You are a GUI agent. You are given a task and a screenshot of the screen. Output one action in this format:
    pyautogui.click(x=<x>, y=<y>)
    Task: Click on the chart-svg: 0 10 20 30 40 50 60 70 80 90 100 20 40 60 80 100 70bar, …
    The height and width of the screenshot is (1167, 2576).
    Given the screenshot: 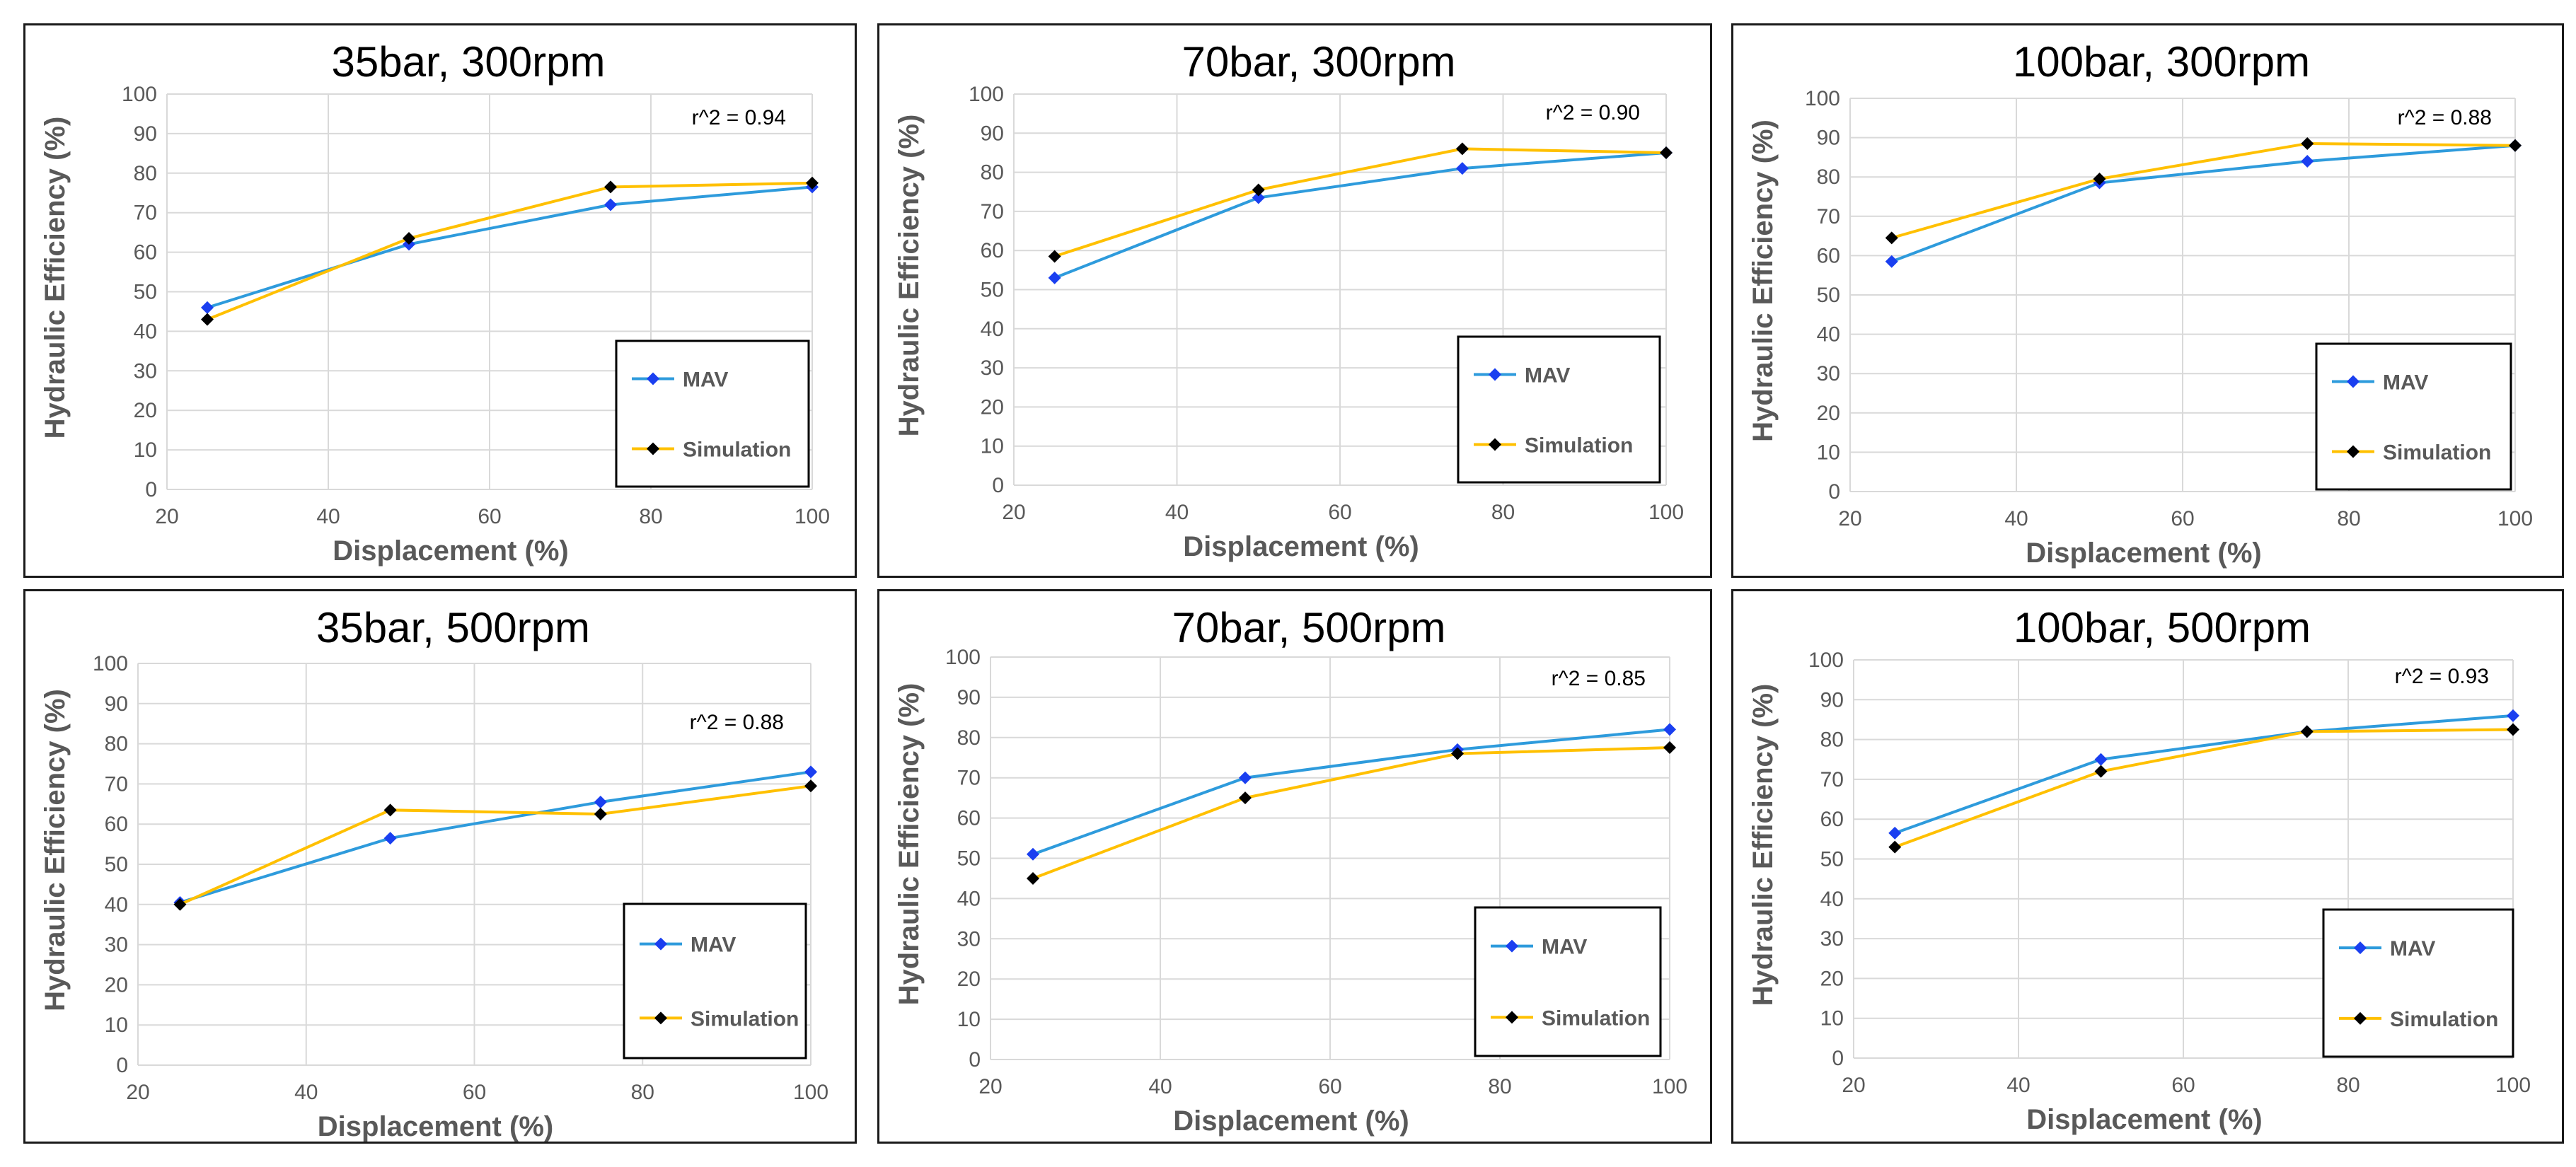 What is the action you would take?
    pyautogui.click(x=1289, y=300)
    